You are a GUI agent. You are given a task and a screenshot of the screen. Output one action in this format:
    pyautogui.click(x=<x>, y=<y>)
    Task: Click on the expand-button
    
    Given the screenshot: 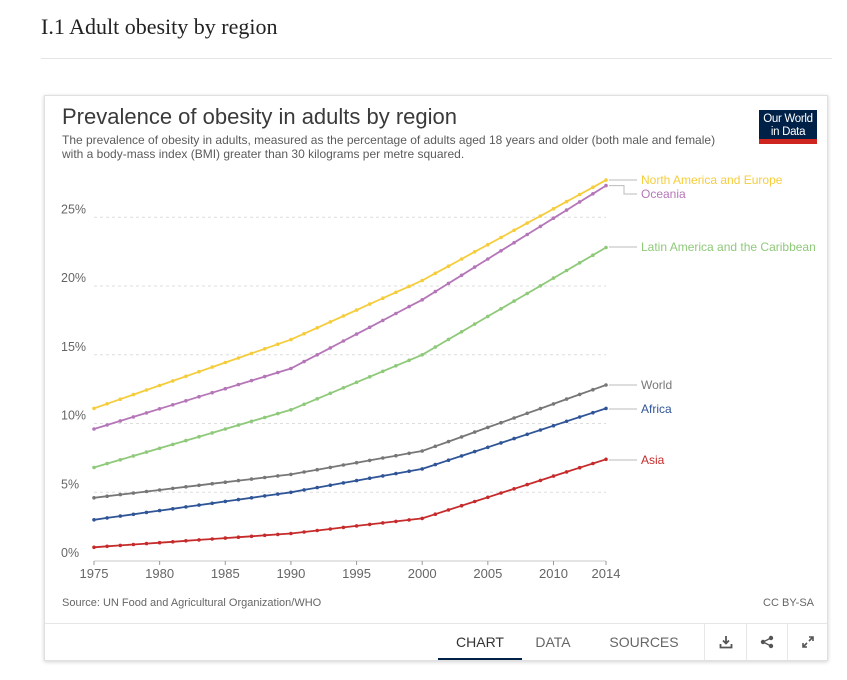 What is the action you would take?
    pyautogui.click(x=808, y=642)
    